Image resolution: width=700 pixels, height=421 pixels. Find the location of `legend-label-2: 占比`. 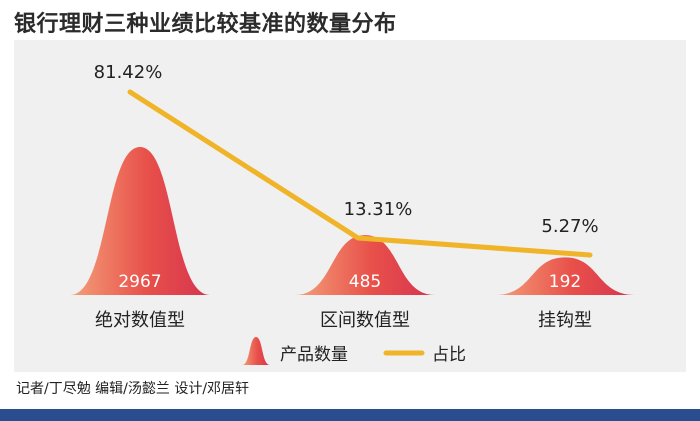

legend-label-2: 占比 is located at coordinates (449, 355).